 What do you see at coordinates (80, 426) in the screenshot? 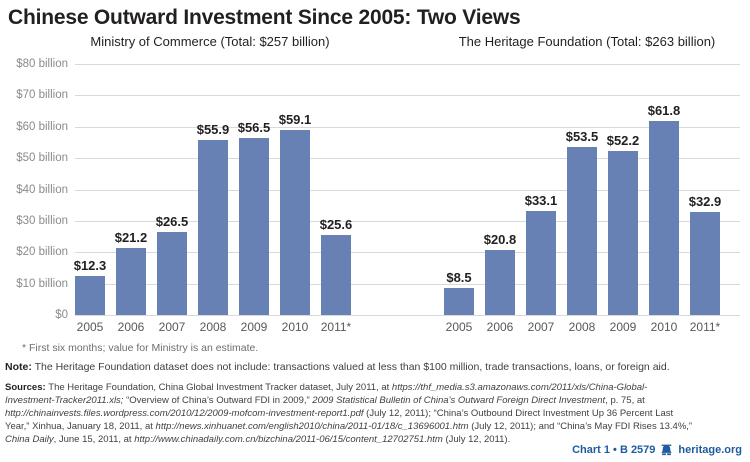
I see `source-text: Year,” Xinhua, January 18, 2011, at` at bounding box center [80, 426].